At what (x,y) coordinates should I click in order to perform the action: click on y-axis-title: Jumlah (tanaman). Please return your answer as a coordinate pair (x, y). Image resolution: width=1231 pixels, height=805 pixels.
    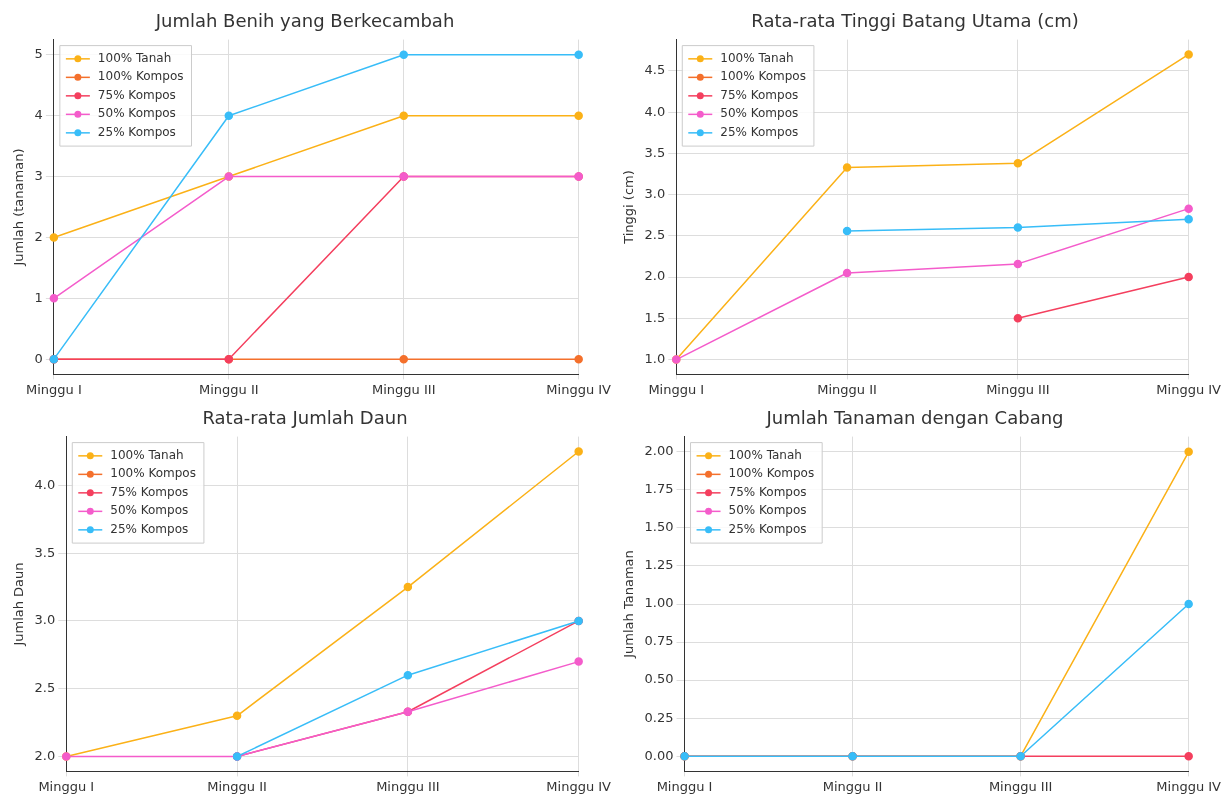
    Looking at the image, I should click on (19, 207).